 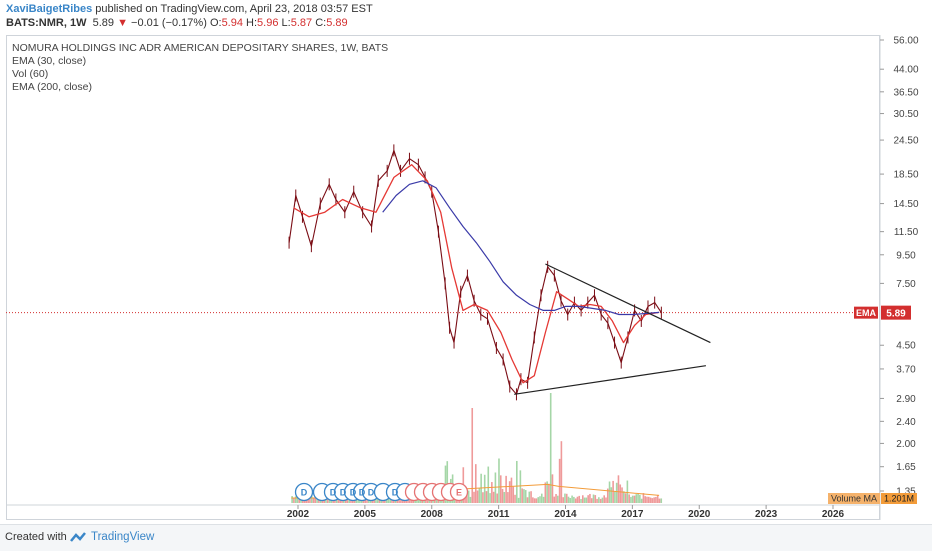 I want to click on legend-volume: Vol (60), so click(x=30, y=74).